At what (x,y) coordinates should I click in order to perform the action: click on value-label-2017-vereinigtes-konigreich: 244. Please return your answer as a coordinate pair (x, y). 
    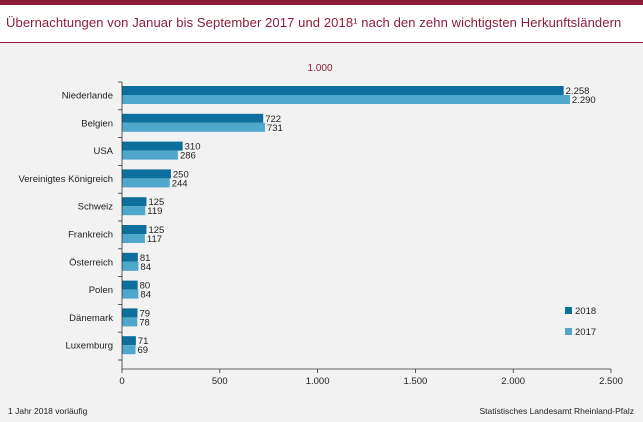
    Looking at the image, I should click on (180, 183).